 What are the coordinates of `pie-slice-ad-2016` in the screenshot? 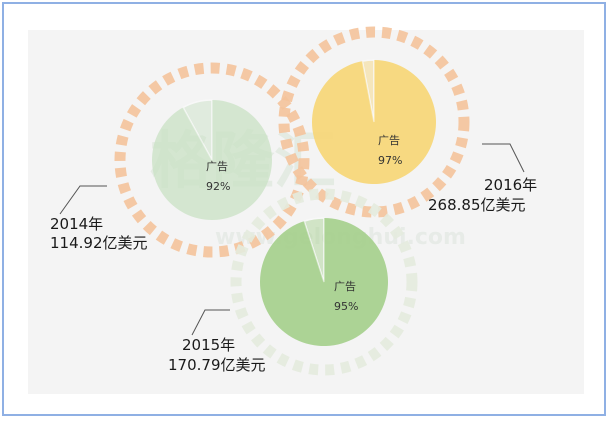 It's located at (374, 122).